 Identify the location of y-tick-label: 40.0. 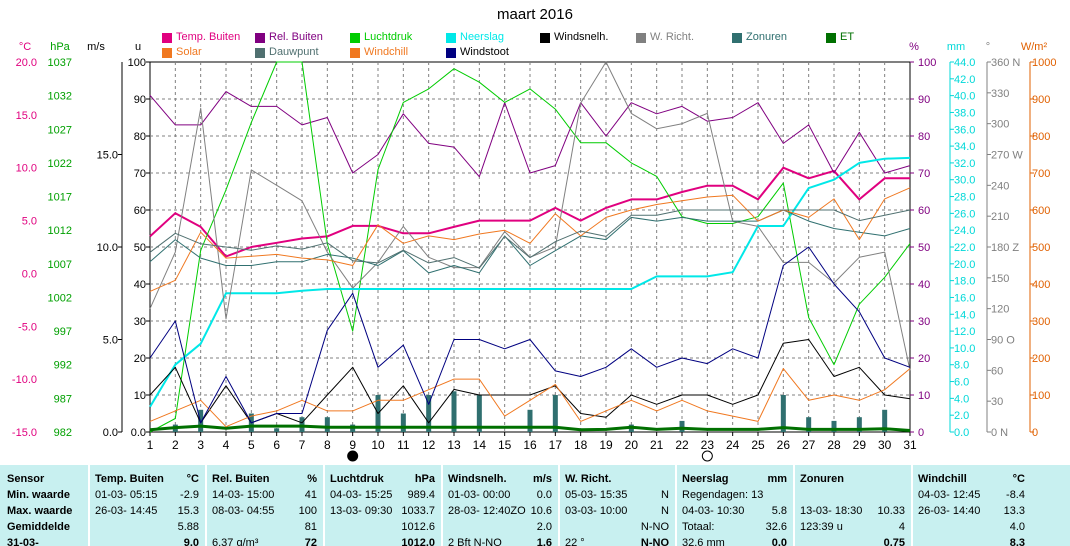
(964, 97).